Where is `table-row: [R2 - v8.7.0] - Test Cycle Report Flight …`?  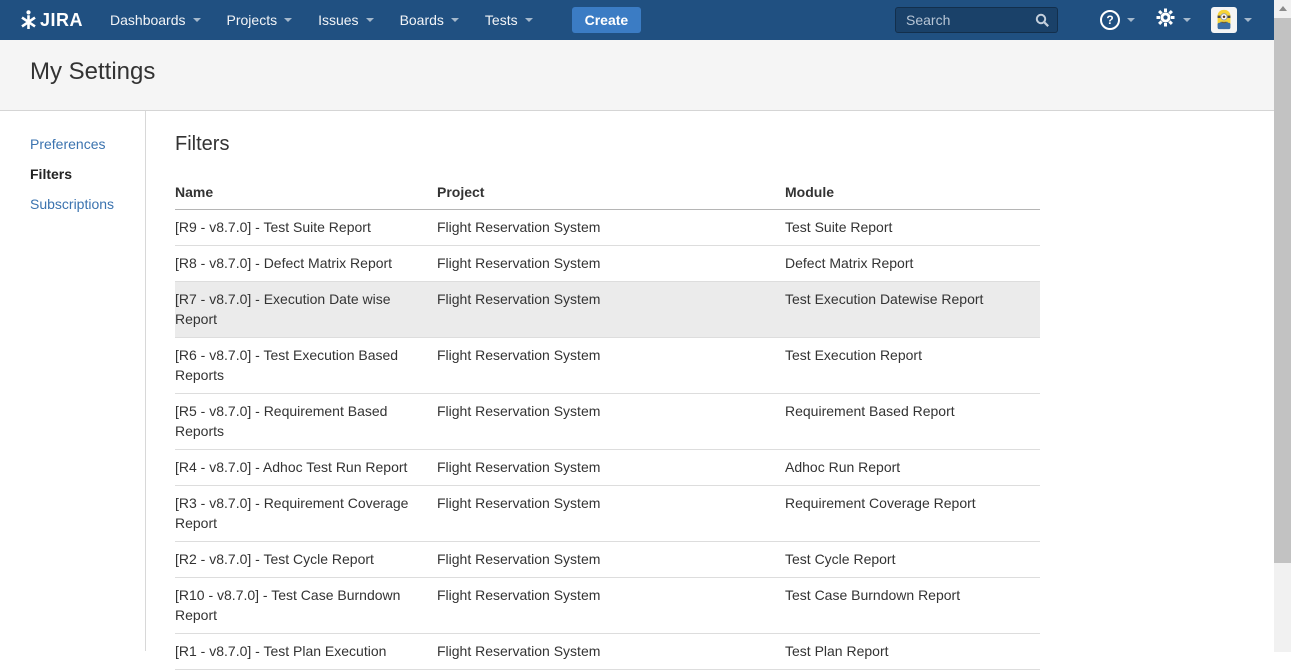 table-row: [R2 - v8.7.0] - Test Cycle Report Flight … is located at coordinates (607, 559).